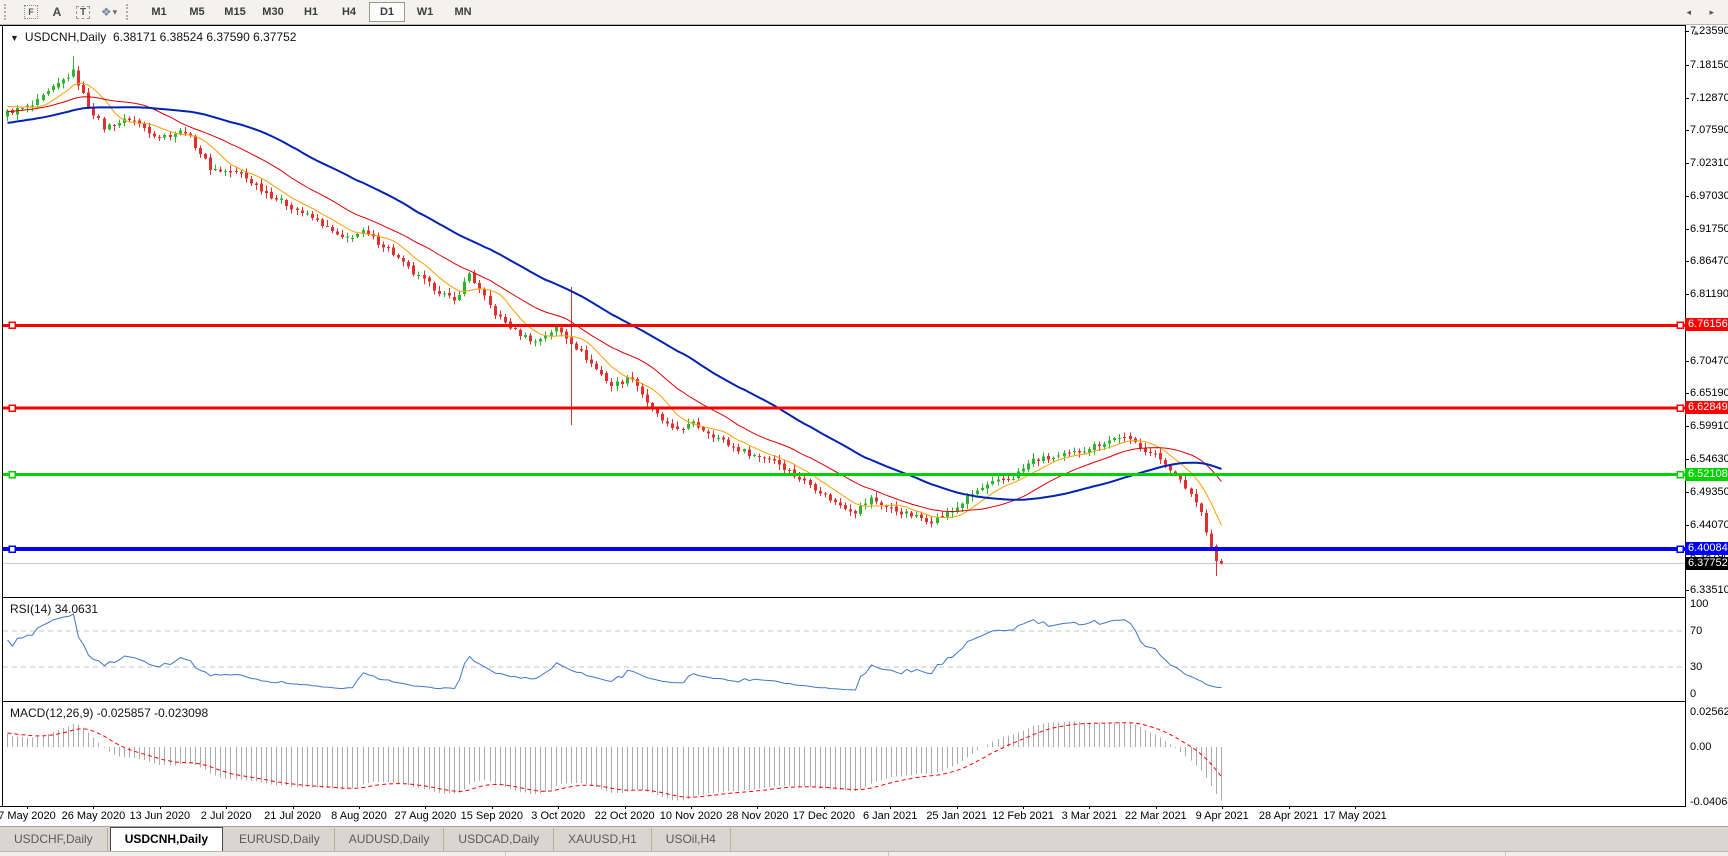 This screenshot has height=856, width=1728. I want to click on price-tick: 7.23590, so click(1706, 31).